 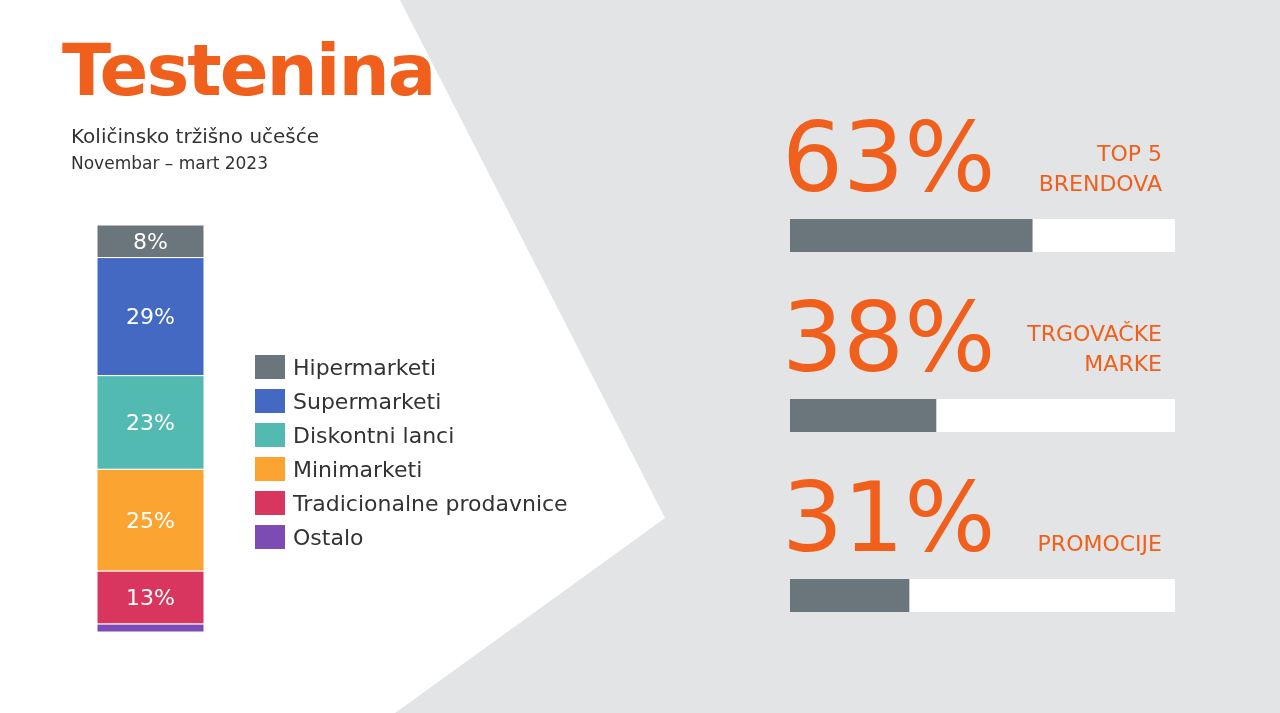 I want to click on data-label: 63%, so click(x=889, y=158).